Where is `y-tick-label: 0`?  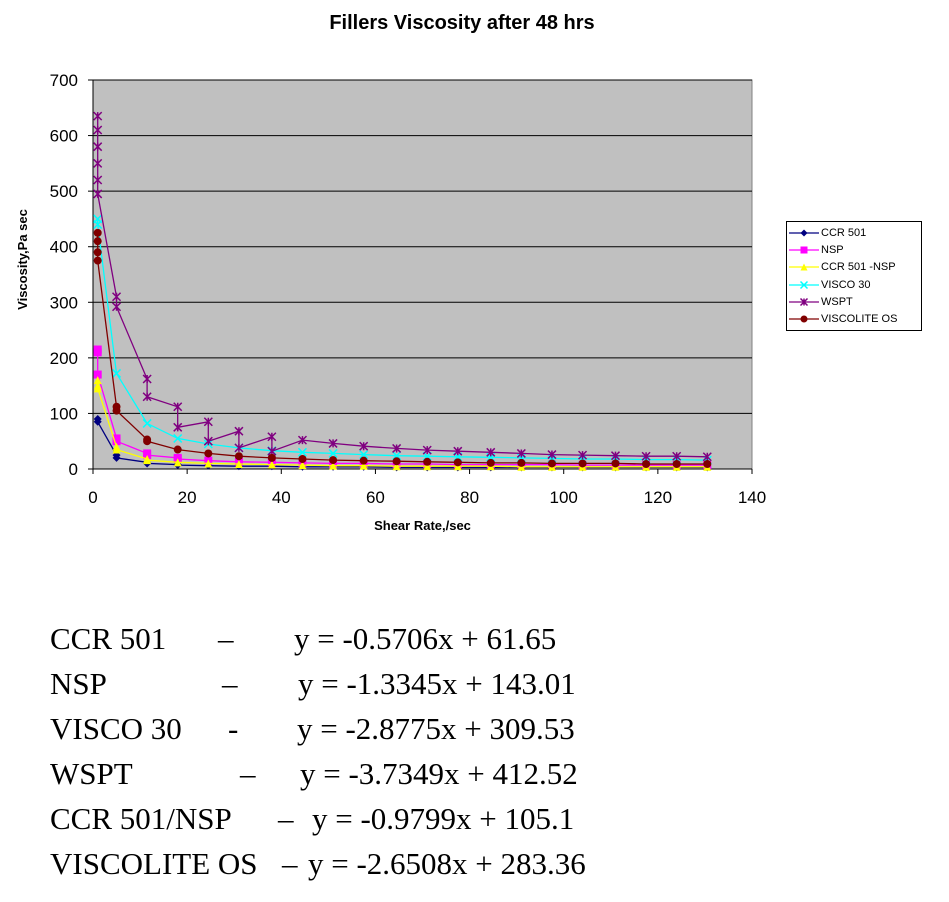 y-tick-label: 0 is located at coordinates (73, 469).